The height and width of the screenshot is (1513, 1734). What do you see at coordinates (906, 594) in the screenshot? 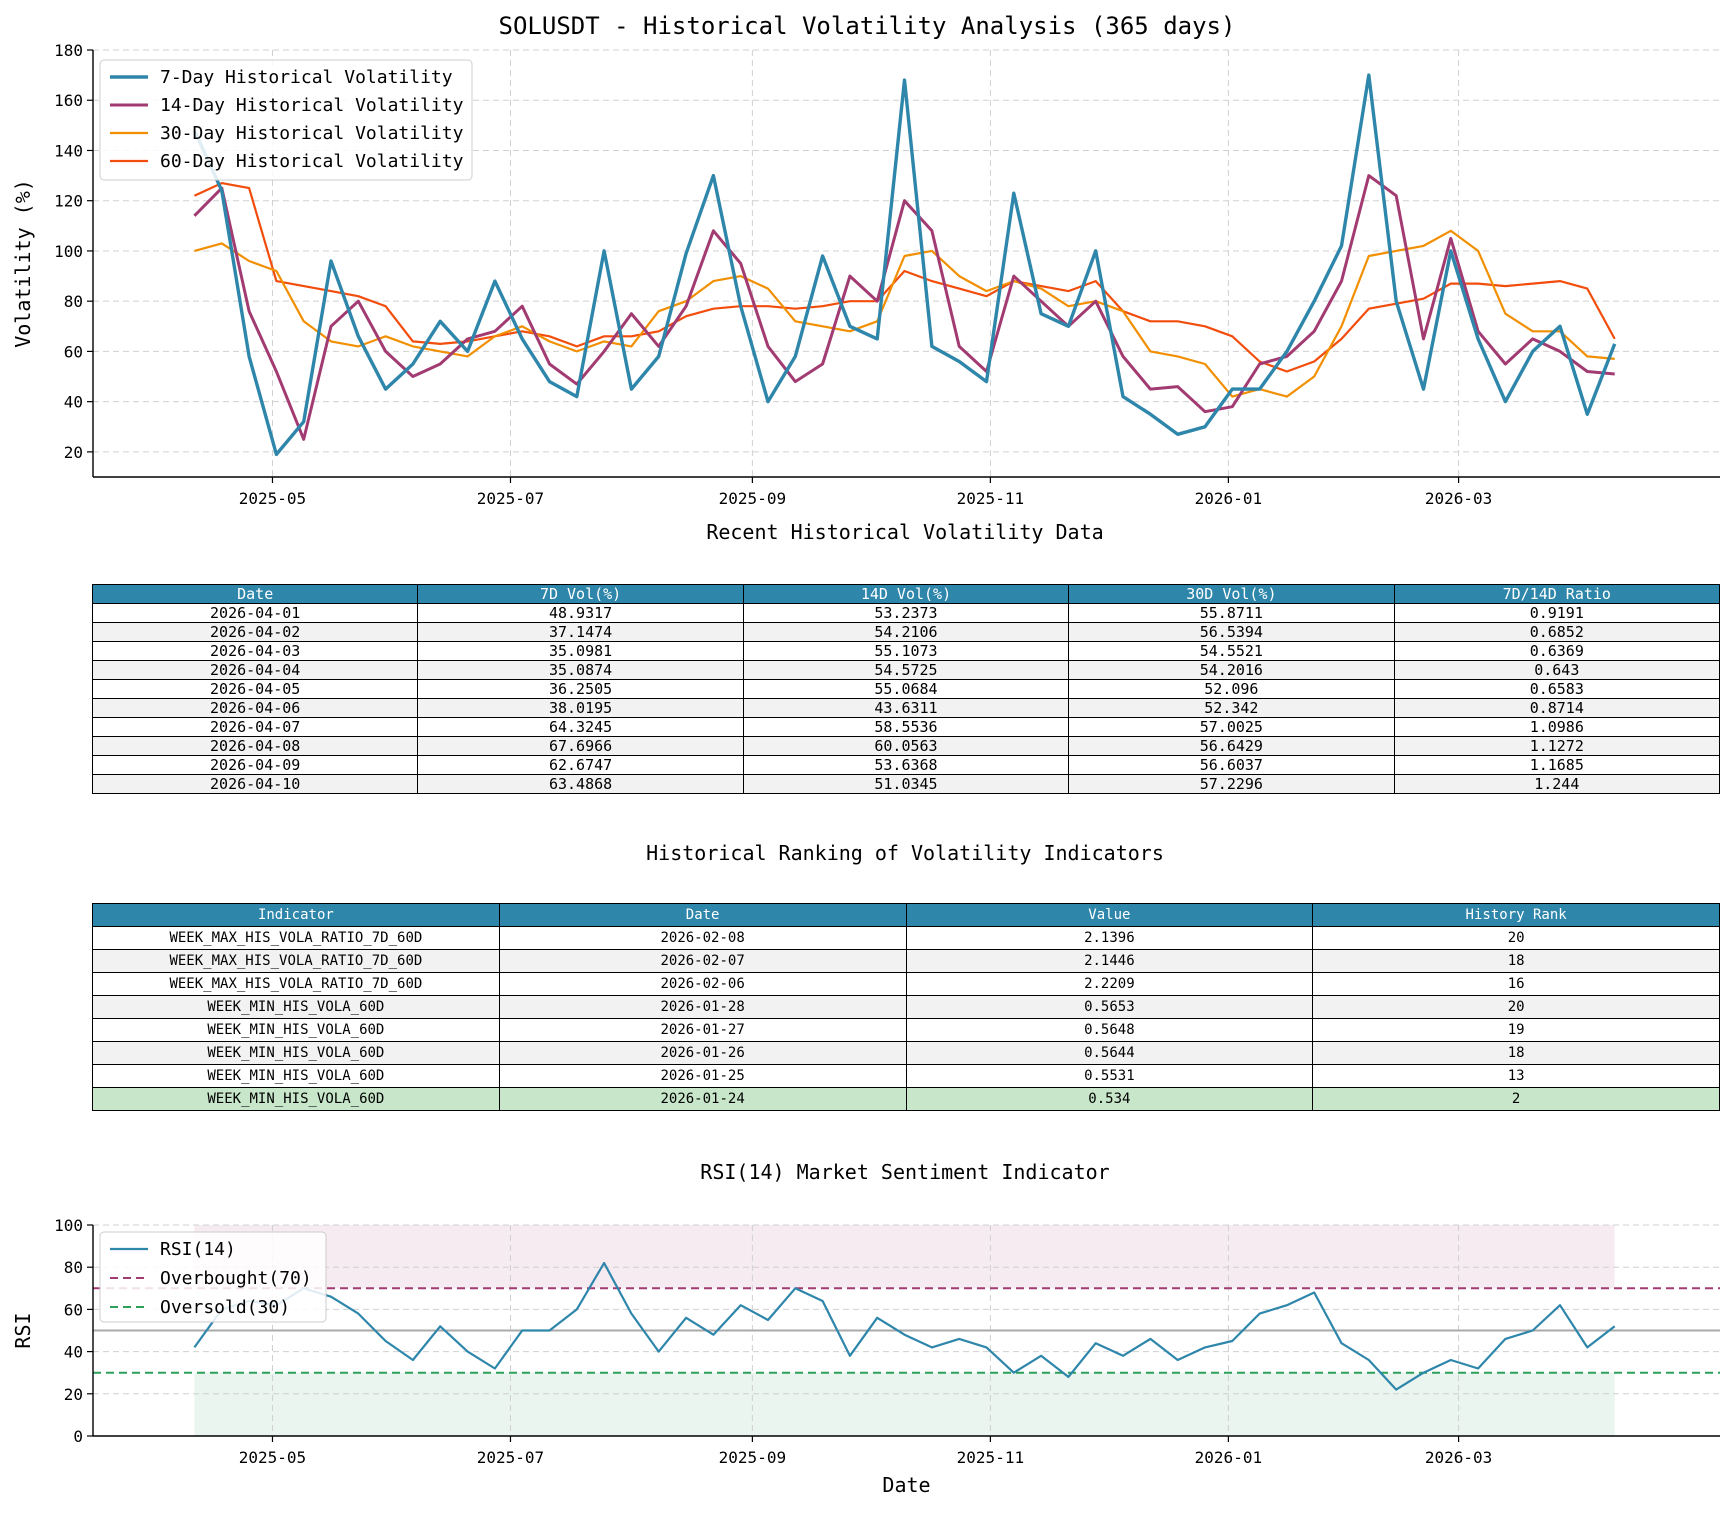
I see `column-header: 14D Vol(%)` at bounding box center [906, 594].